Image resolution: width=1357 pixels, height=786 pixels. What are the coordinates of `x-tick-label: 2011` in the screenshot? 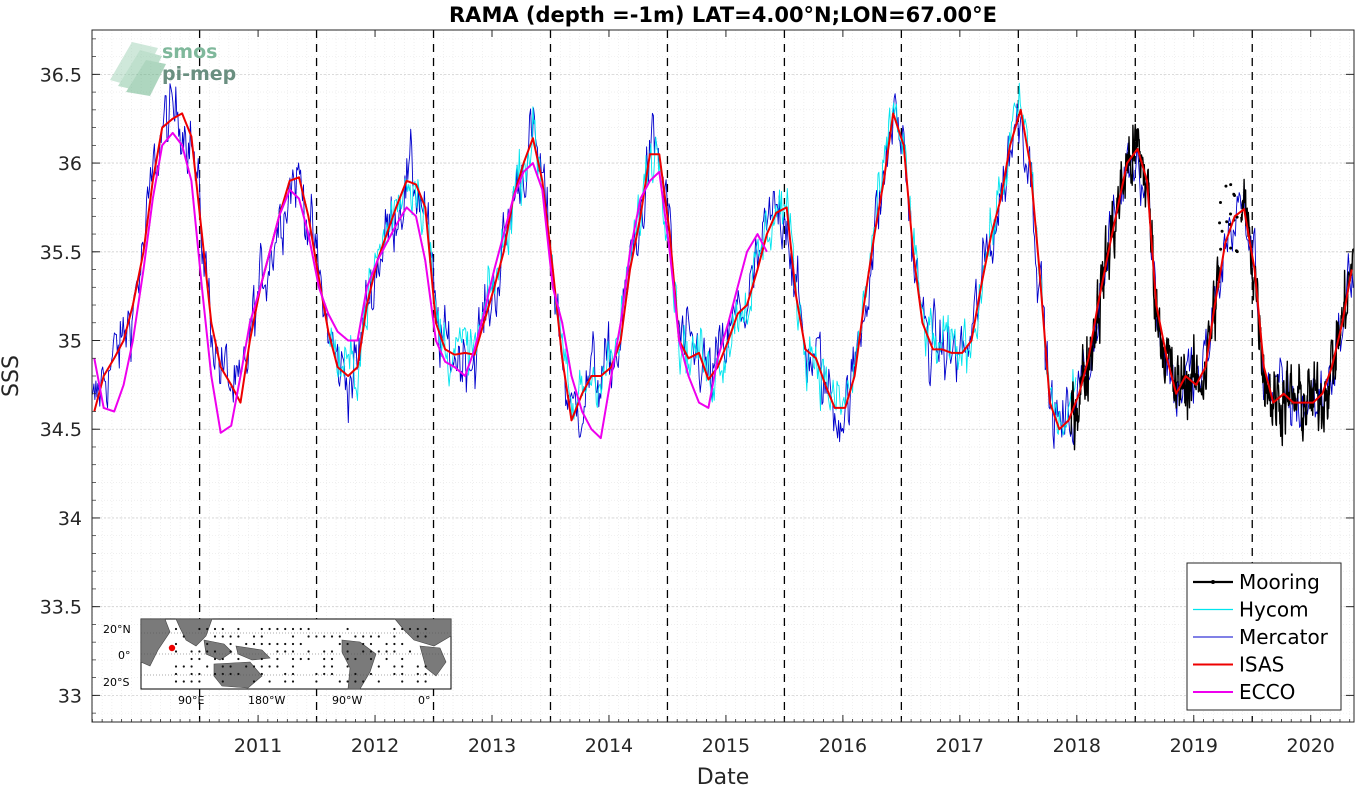 It's located at (258, 746).